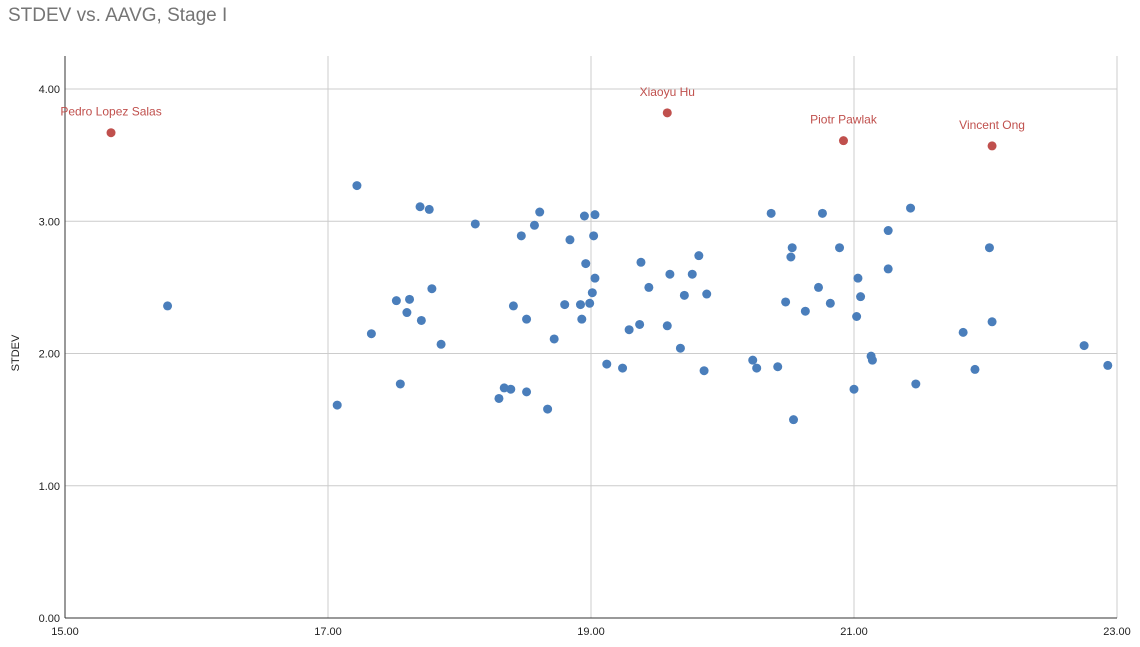 The width and height of the screenshot is (1140, 647). I want to click on x-tick-label: 23.00, so click(1117, 632).